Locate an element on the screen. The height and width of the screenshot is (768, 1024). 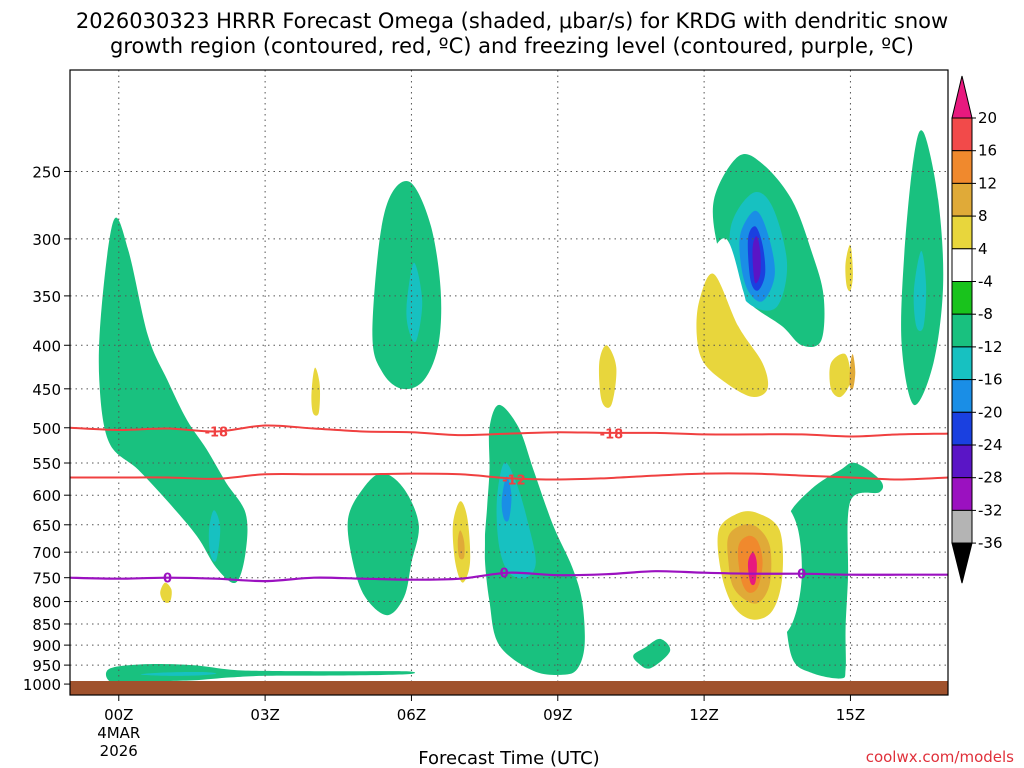
y-tick-label-450: 450 is located at coordinates (46, 390).